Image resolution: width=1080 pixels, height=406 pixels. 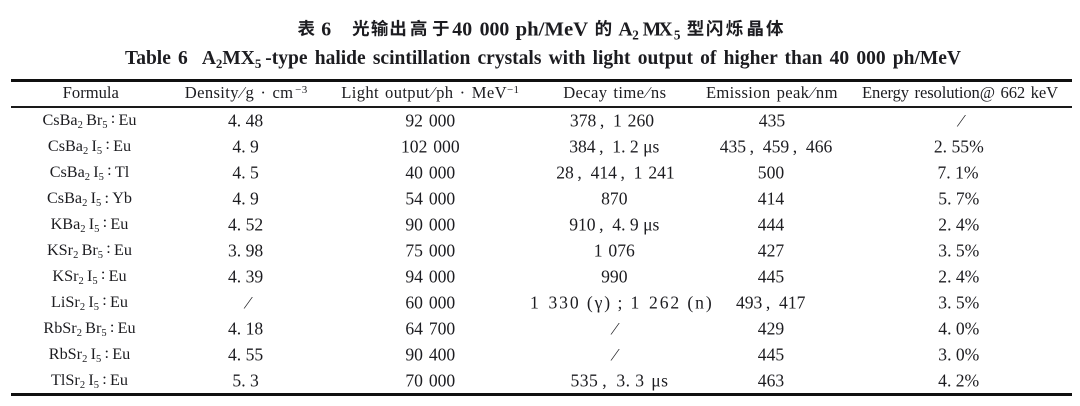 I want to click on svg-text: 2, so click(x=635, y=34).